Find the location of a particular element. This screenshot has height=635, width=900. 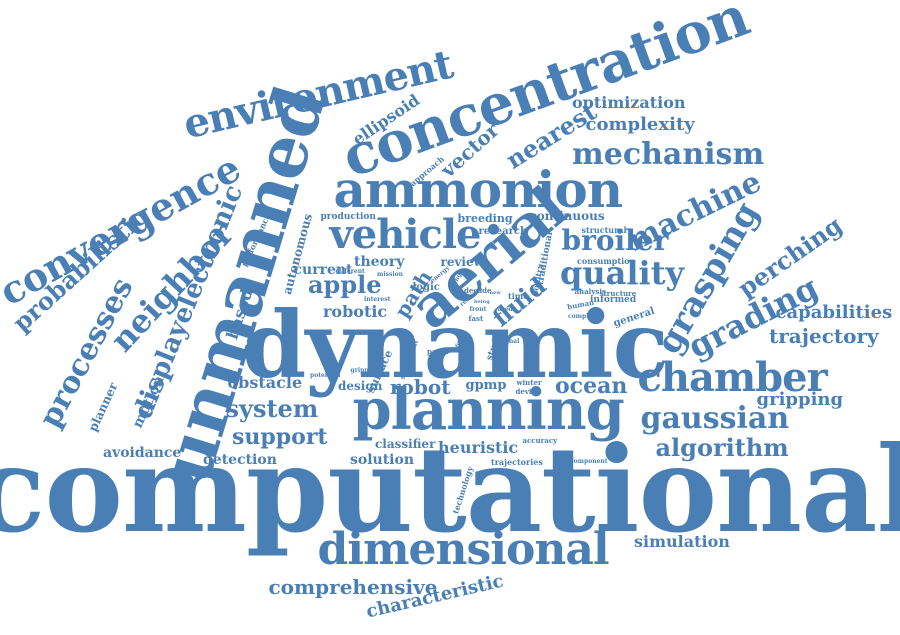

word: production is located at coordinates (348, 216).